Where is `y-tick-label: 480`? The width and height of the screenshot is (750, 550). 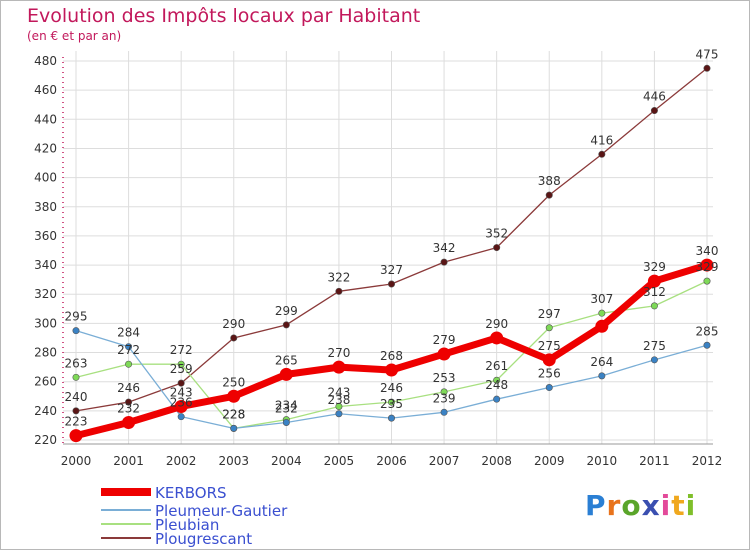
y-tick-label: 480 is located at coordinates (45, 61).